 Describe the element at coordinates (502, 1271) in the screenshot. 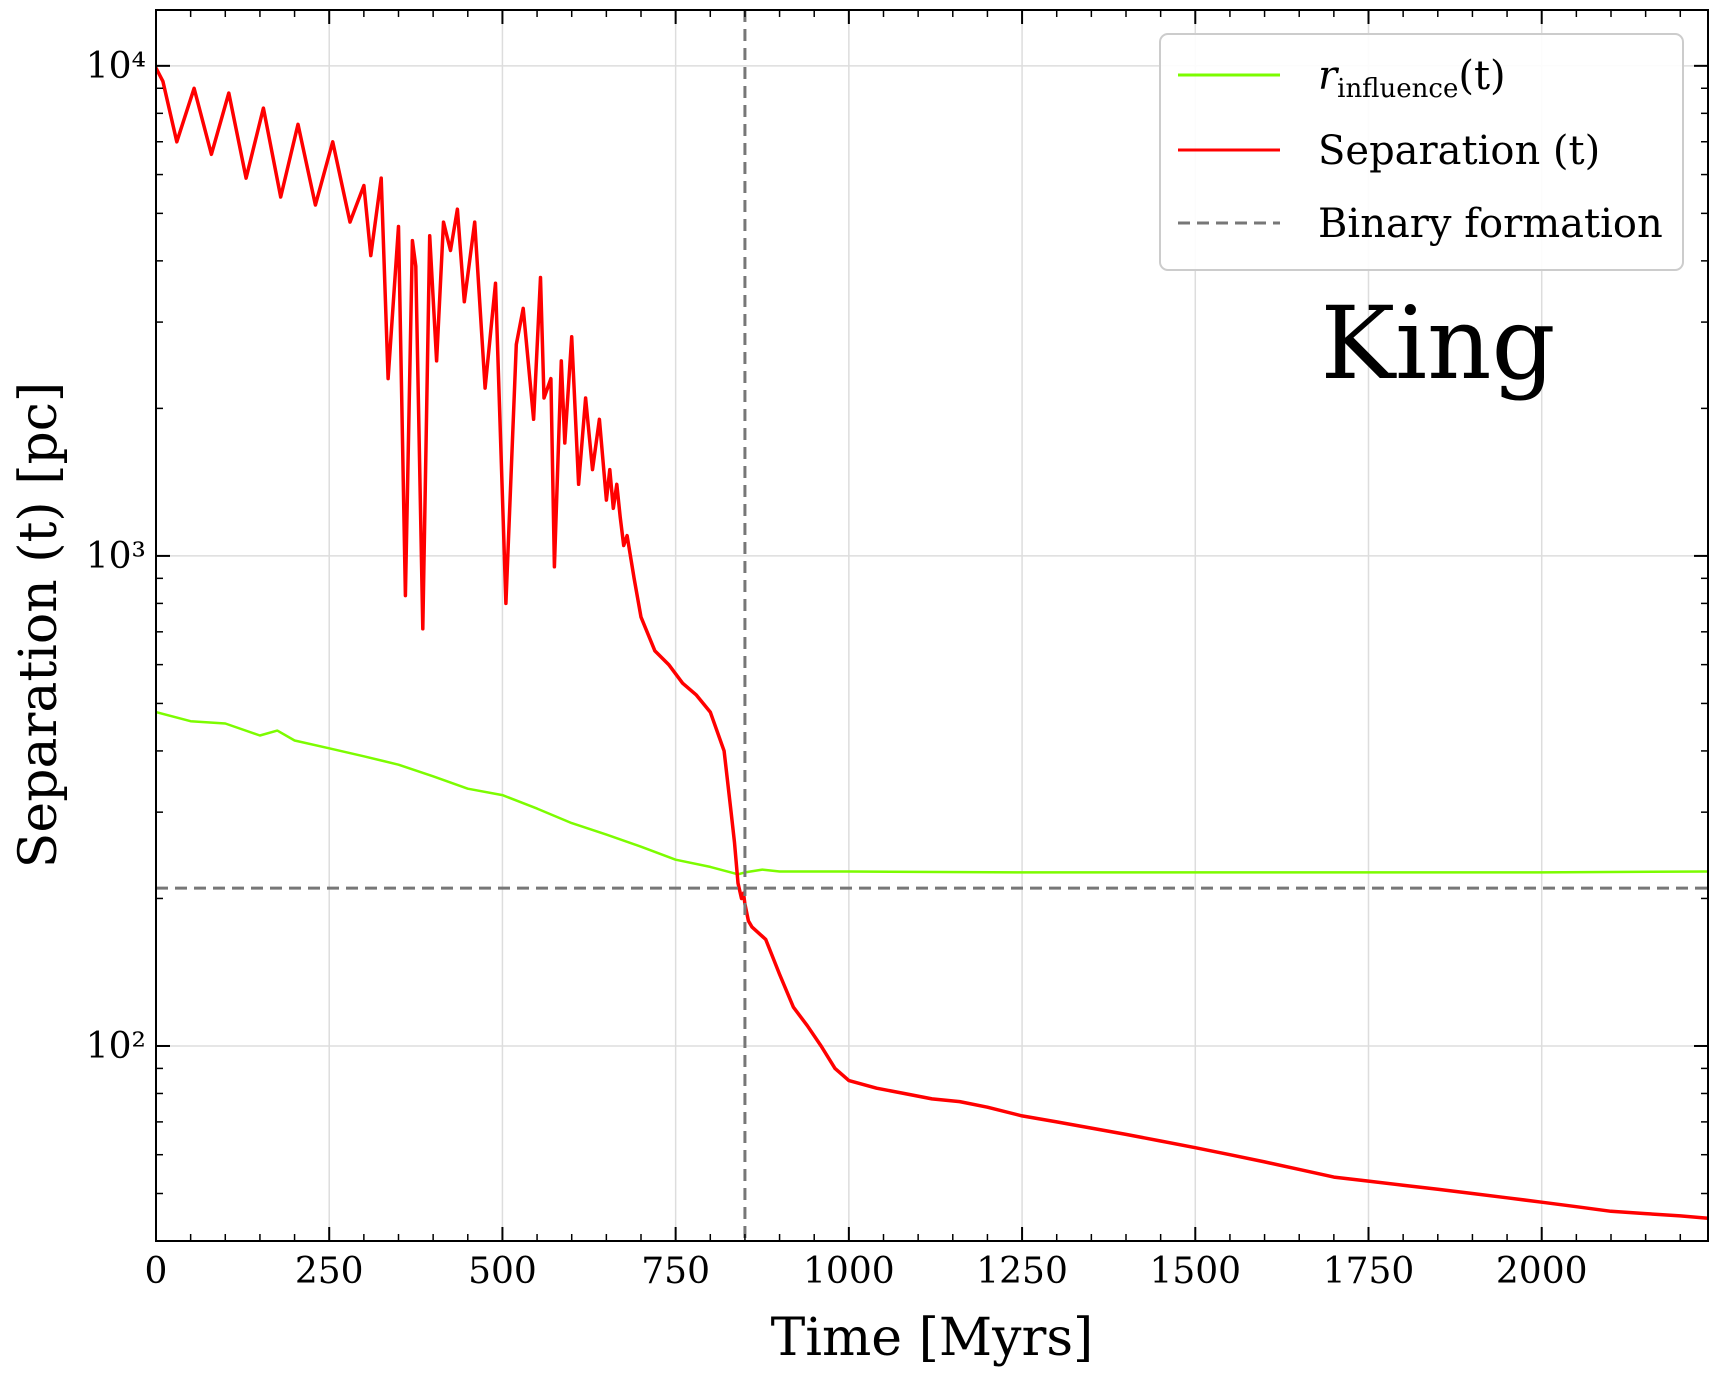

I see `x-tick-label: 500` at that location.